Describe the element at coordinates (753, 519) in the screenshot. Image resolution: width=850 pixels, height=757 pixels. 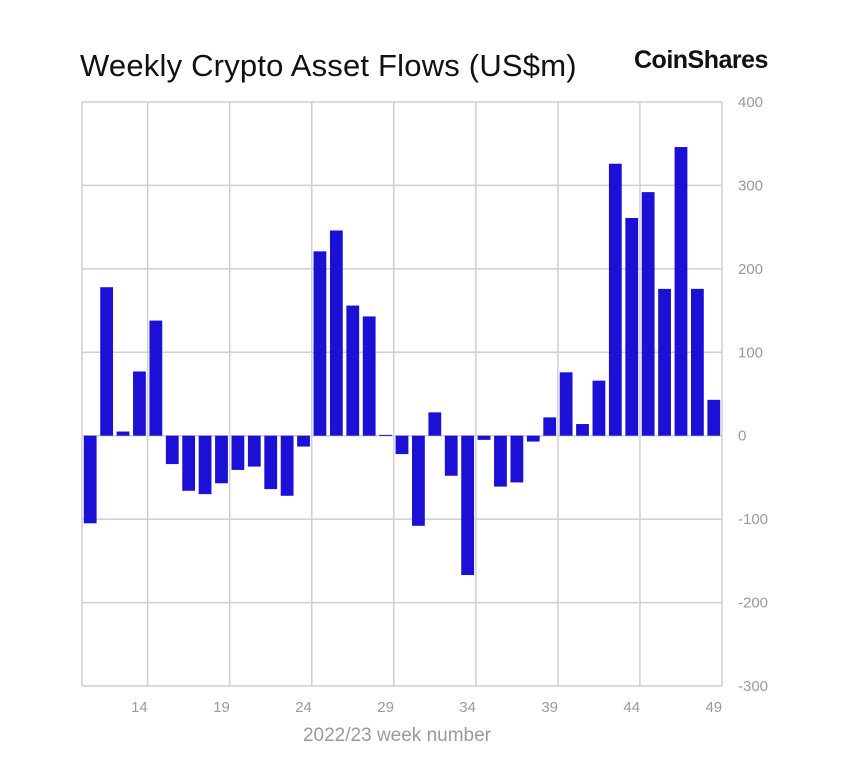
I see `y-tick-label: -100` at that location.